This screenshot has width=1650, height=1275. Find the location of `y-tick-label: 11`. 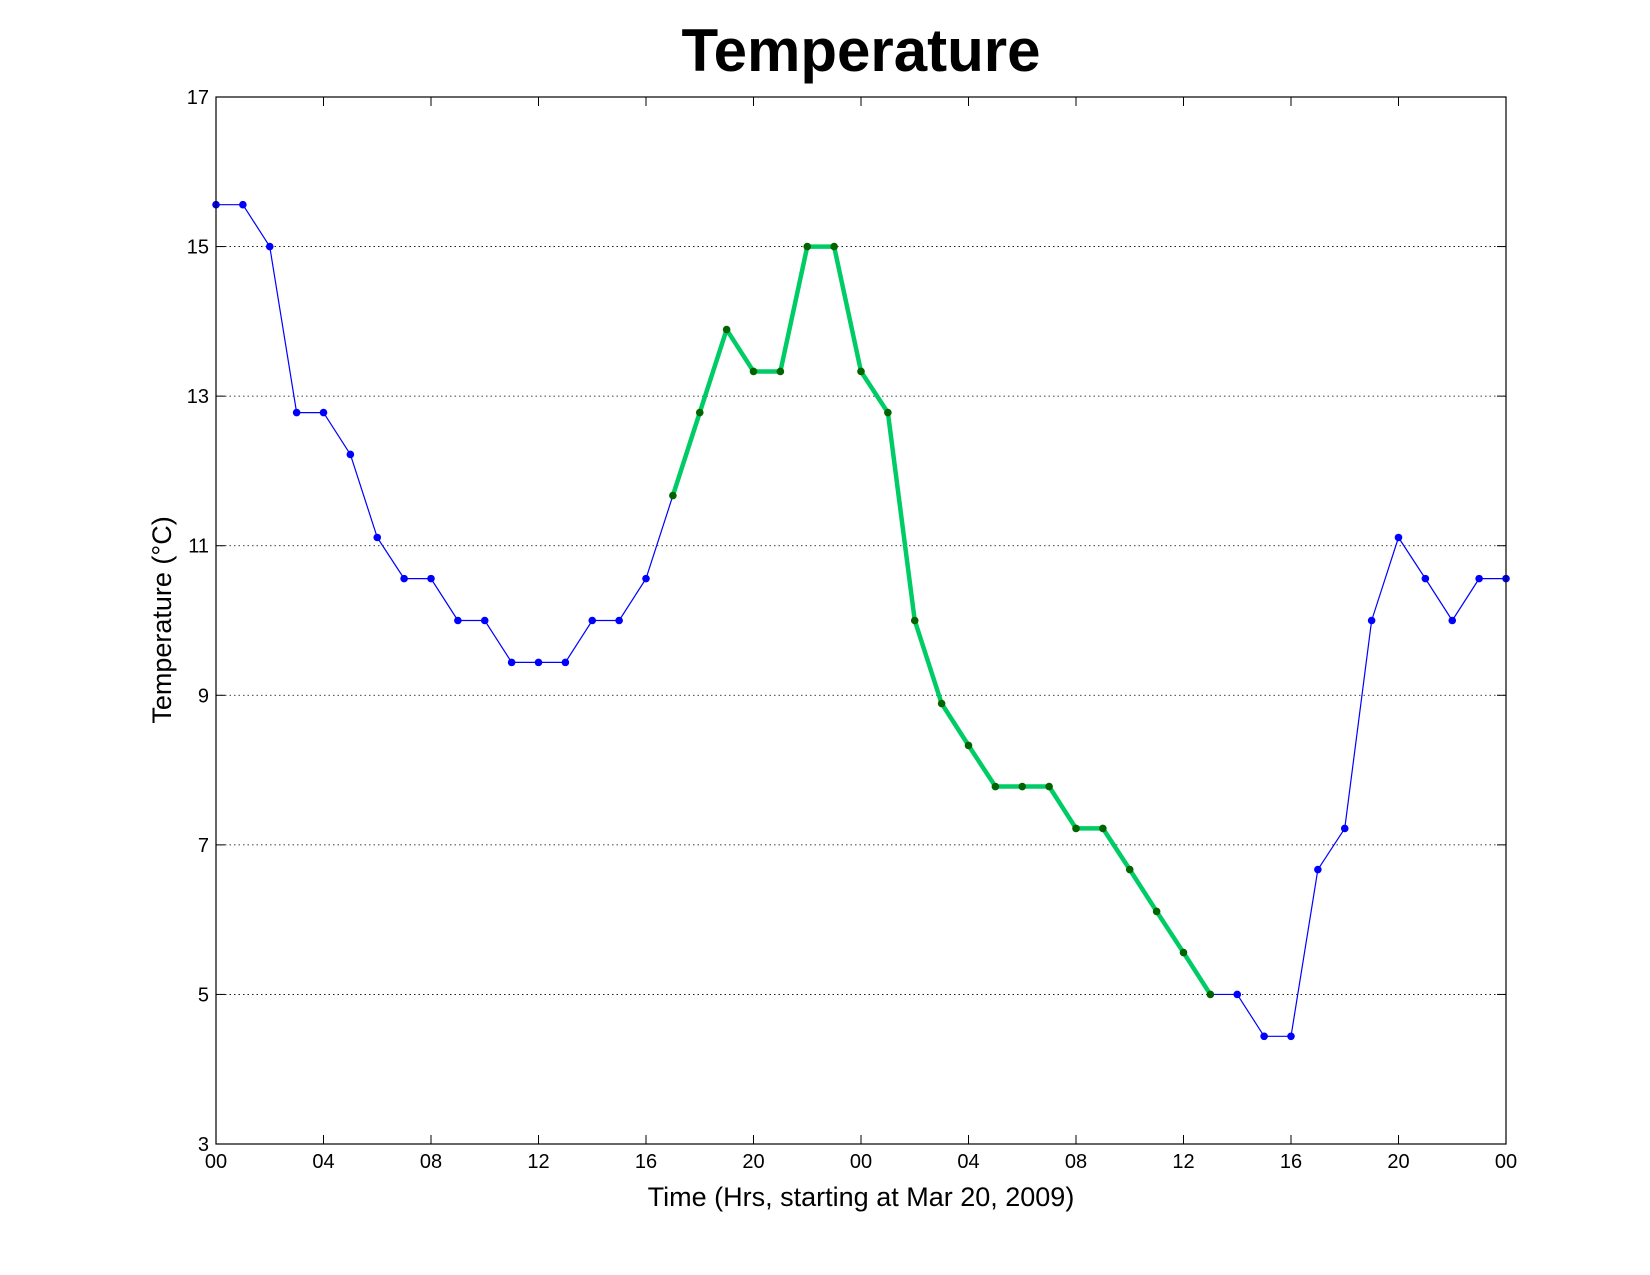

y-tick-label: 11 is located at coordinates (198, 547).